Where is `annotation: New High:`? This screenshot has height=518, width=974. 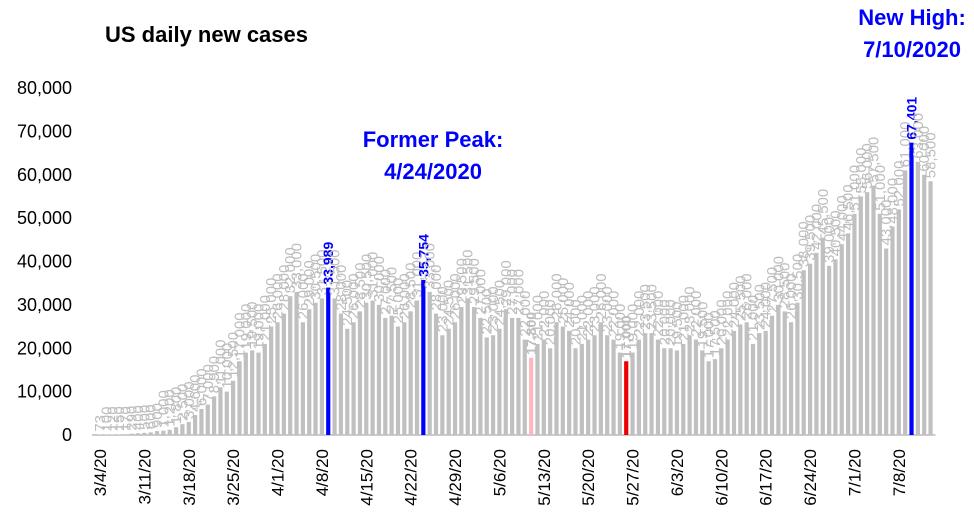
annotation: New High: is located at coordinates (912, 17).